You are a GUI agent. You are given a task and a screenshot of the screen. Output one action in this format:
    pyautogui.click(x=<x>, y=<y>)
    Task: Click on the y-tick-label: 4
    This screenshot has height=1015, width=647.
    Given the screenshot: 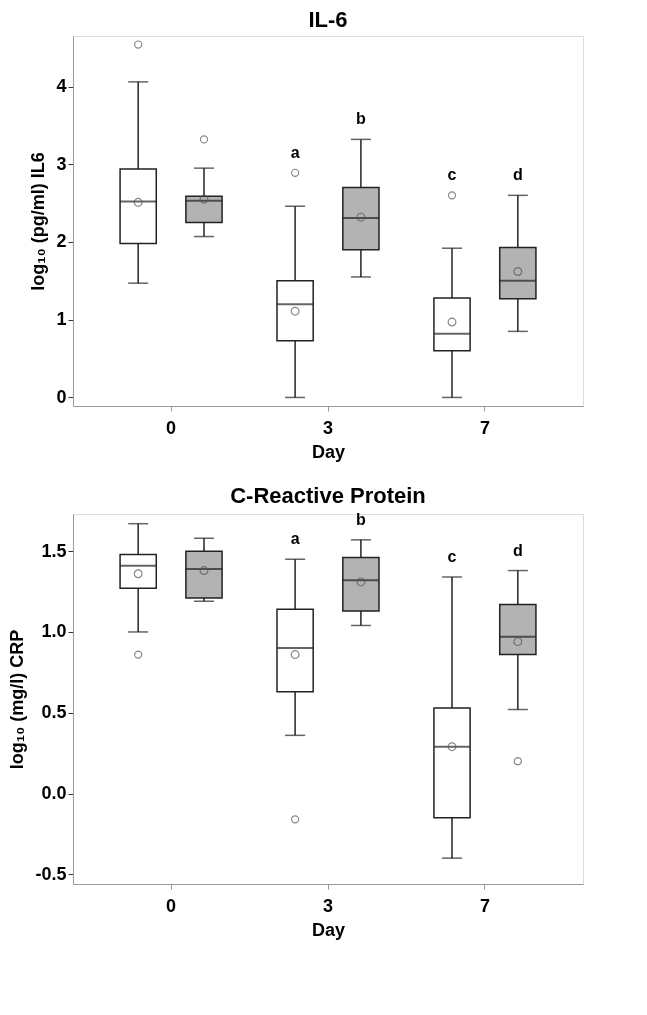 What is the action you would take?
    pyautogui.click(x=61, y=86)
    